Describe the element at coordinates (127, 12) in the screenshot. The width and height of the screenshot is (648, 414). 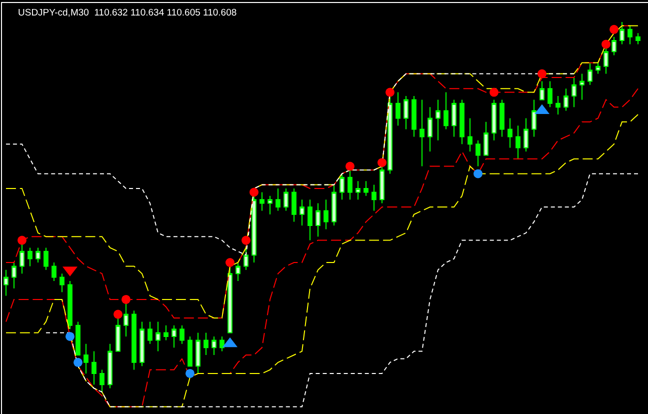
I see `chart-title: USDJPY-cd,M30 110.632 110.634 110.605 110.608` at that location.